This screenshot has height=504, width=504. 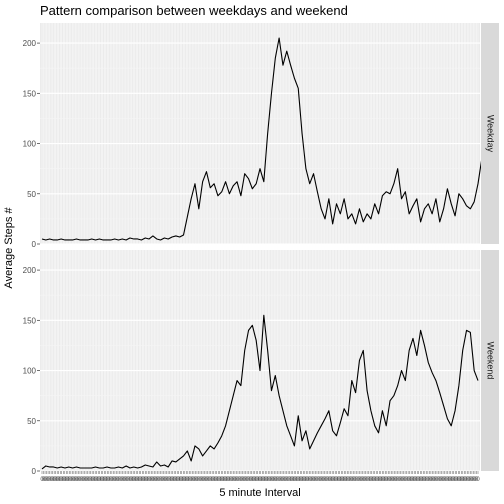 What do you see at coordinates (259, 493) in the screenshot?
I see `x-axis-title: 5 minute Interval` at bounding box center [259, 493].